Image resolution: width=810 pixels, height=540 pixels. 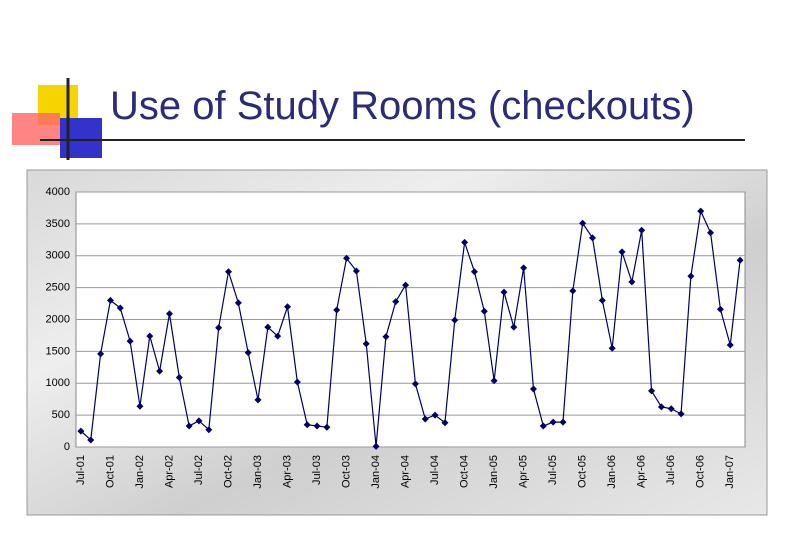 I want to click on x-tick-label: Apr-03, so click(x=287, y=471).